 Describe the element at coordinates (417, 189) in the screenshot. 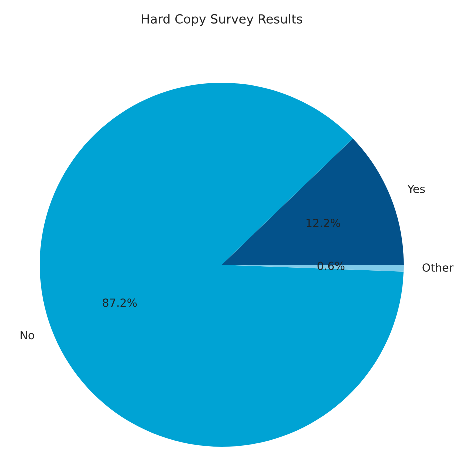

I see `slice-label: Yes` at that location.